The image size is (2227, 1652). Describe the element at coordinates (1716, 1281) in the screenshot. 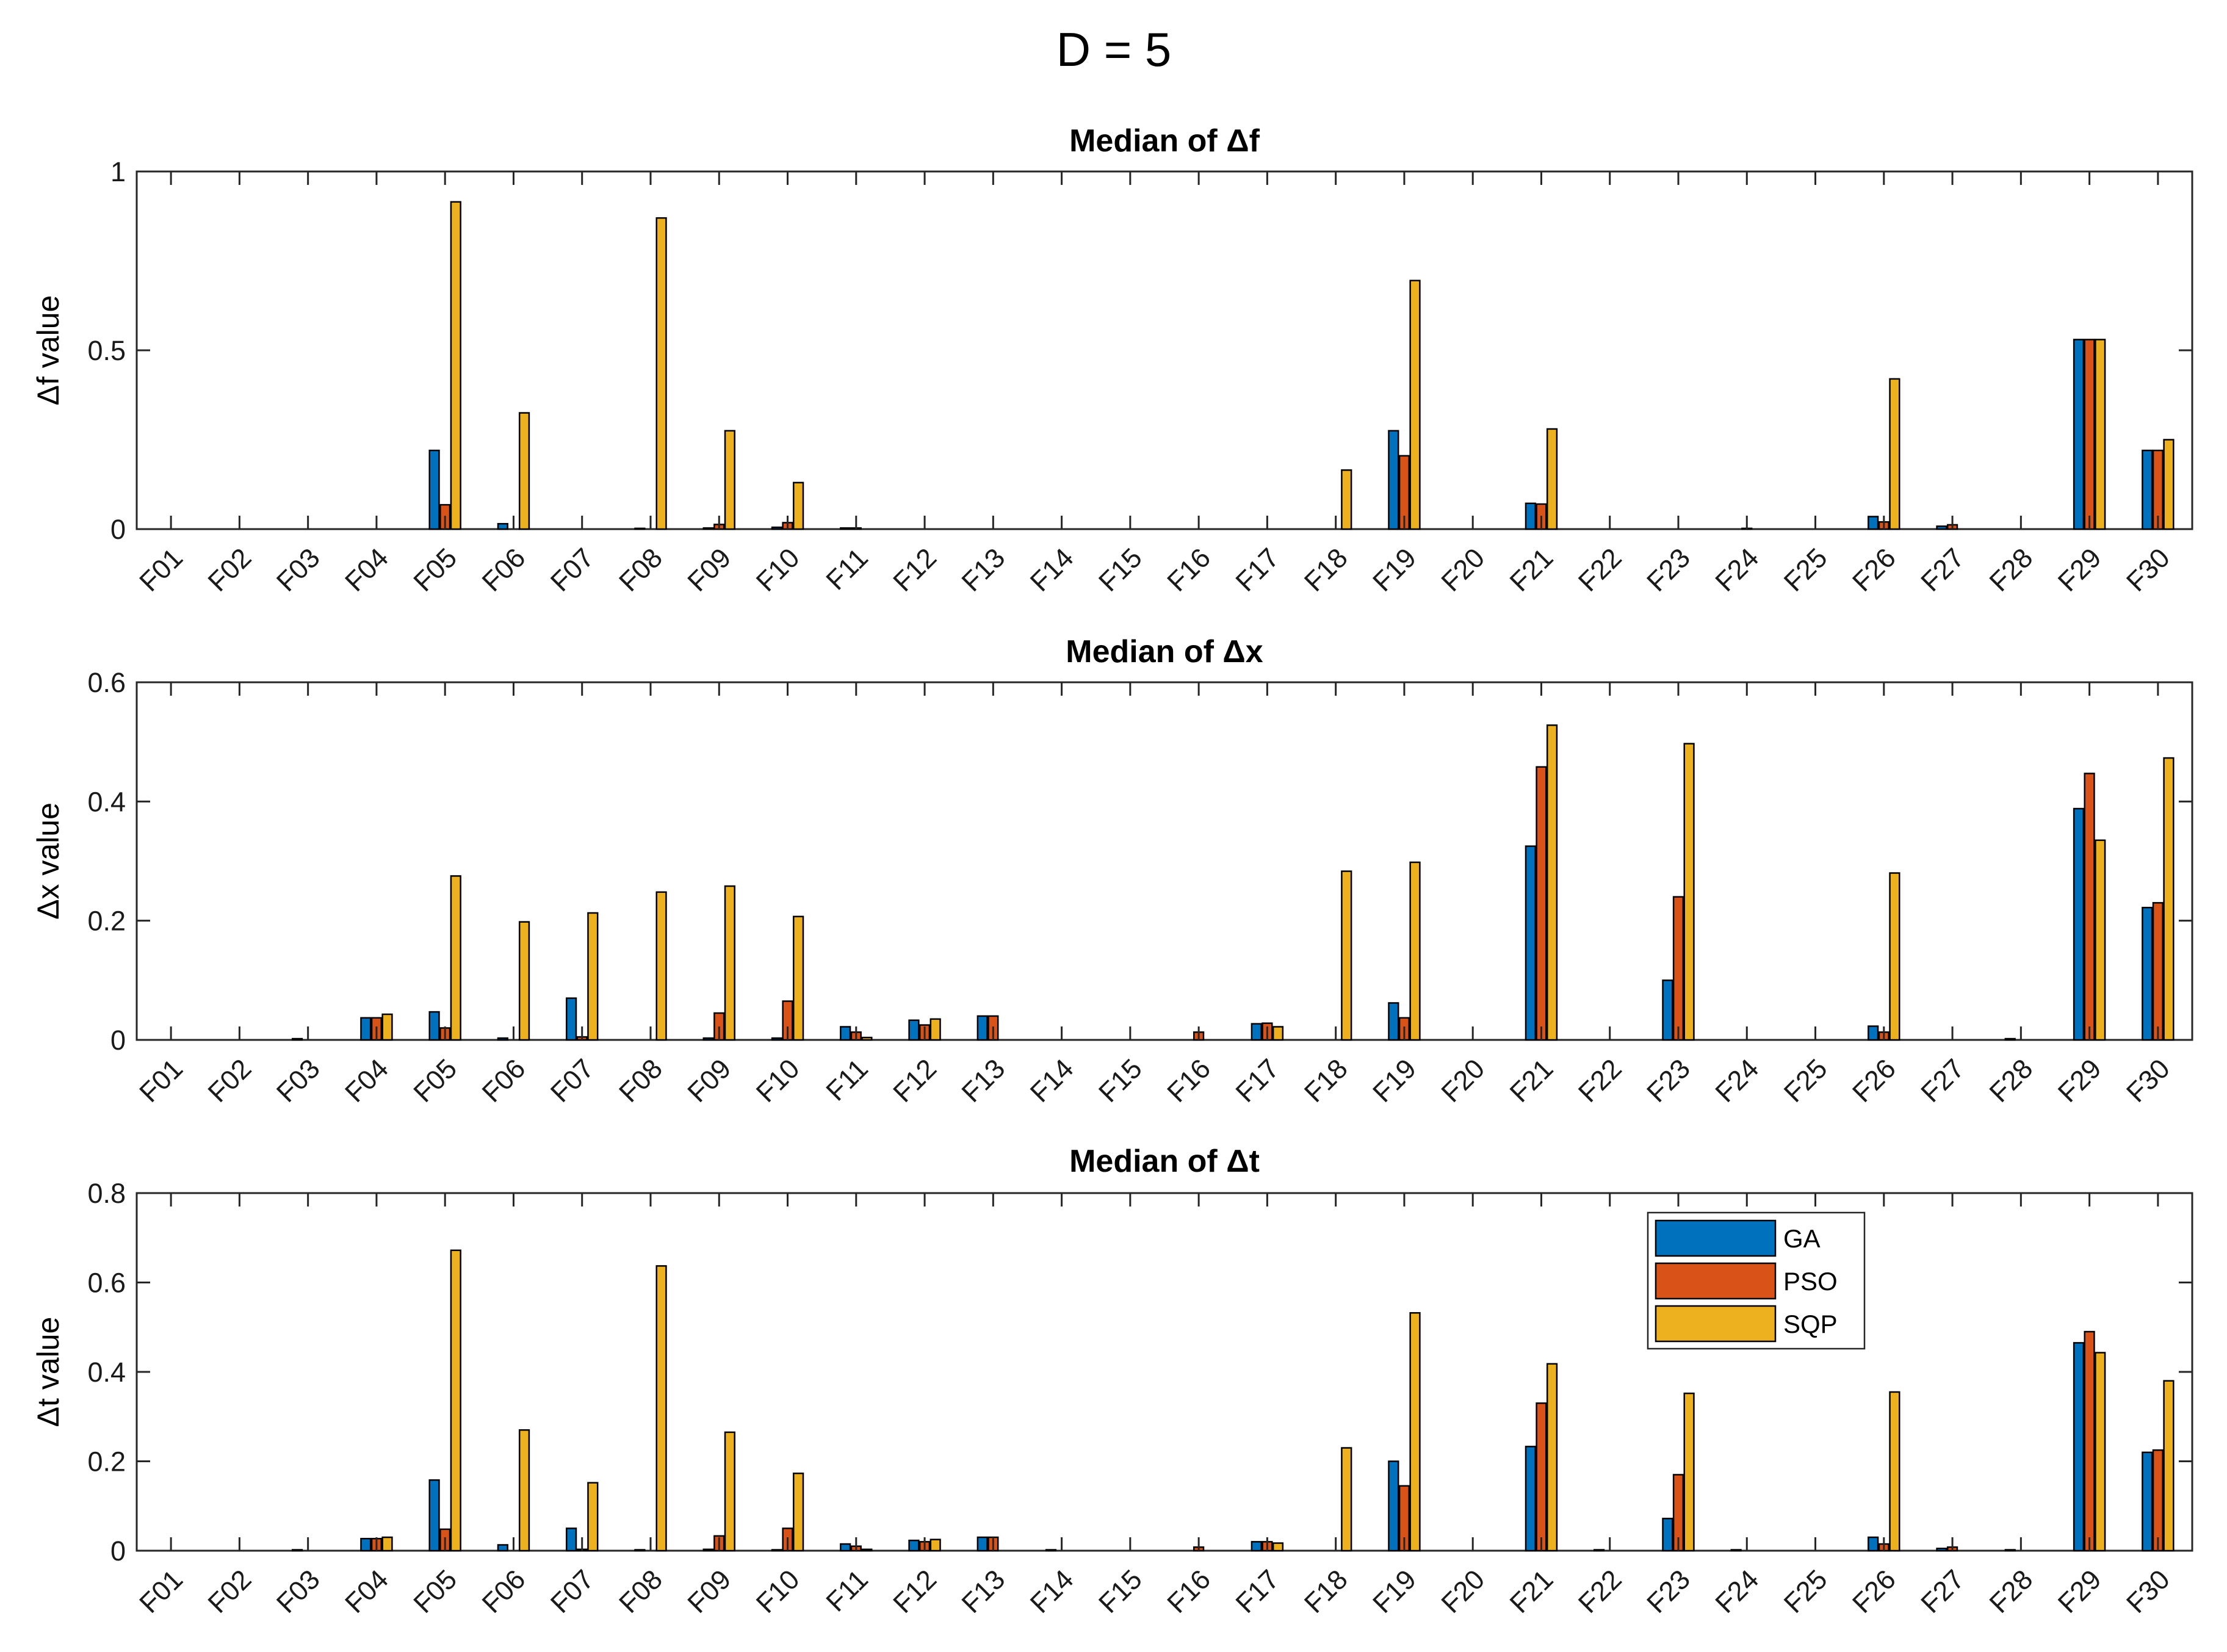

I see `legend-swatch-pso` at that location.